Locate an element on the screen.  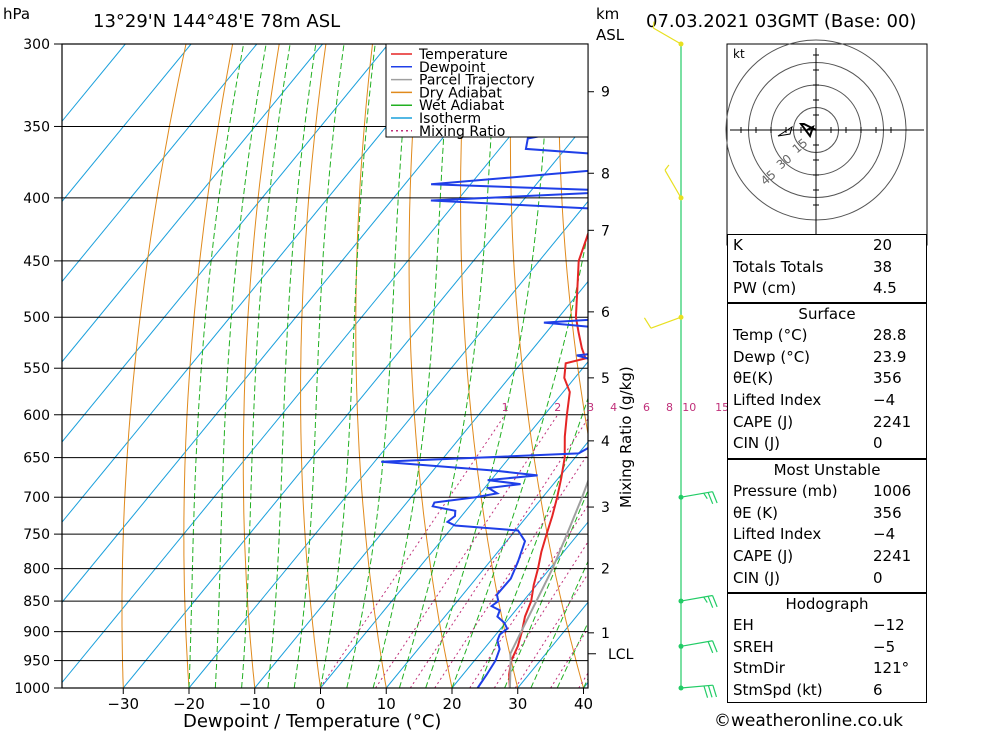
index-key: PW (cm) is located at coordinates (765, 288).